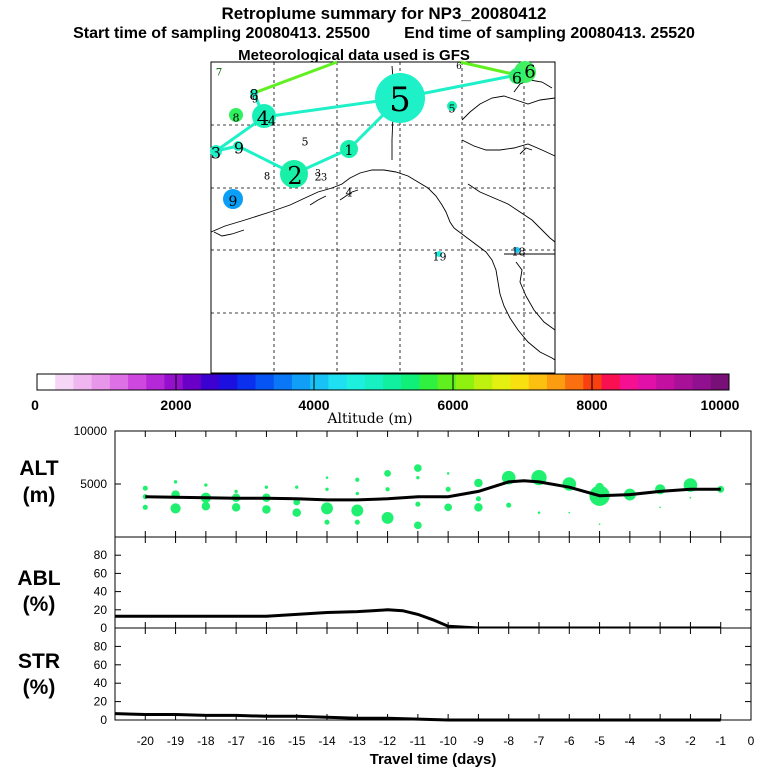 Image resolution: width=768 pixels, height=768 pixels. Describe the element at coordinates (384, 13) in the screenshot. I see `chart-title: Retroplume summary for NP3_20080412` at that location.